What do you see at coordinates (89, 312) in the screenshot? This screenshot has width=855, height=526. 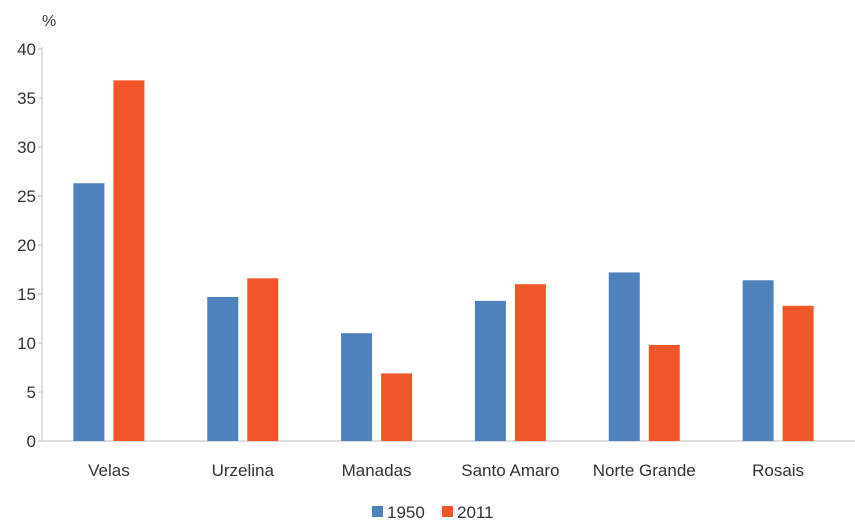 I see `bar-1950-velas` at bounding box center [89, 312].